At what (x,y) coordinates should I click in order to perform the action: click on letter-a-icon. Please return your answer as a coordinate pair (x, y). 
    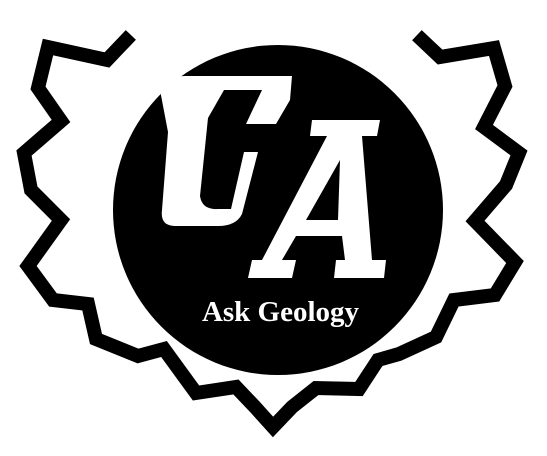
    Looking at the image, I should click on (317, 199).